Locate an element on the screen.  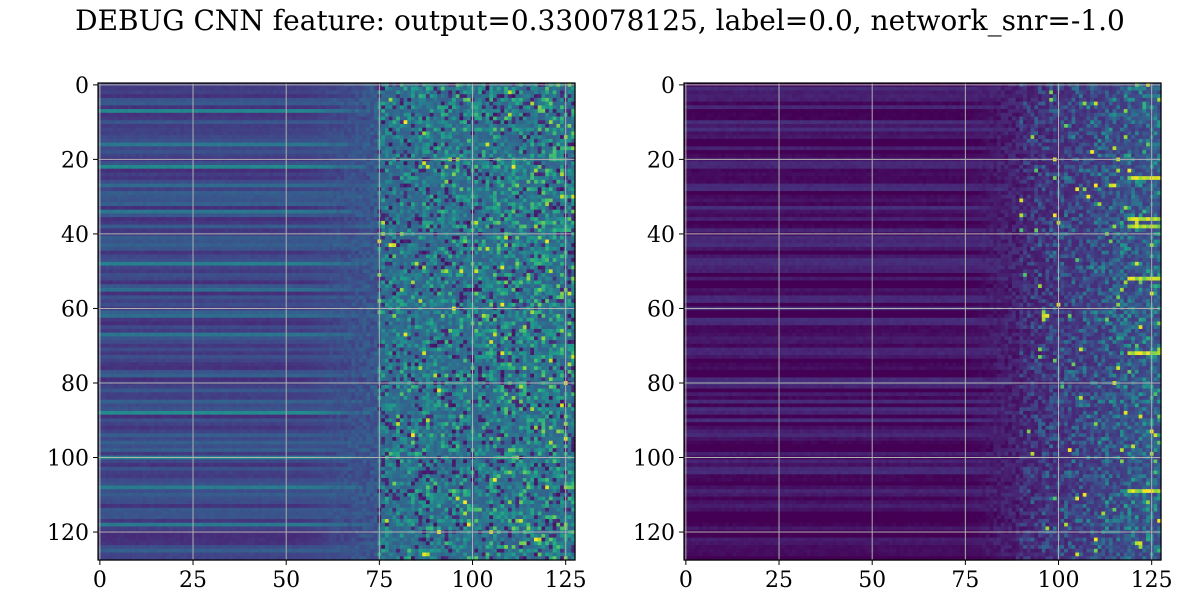
x-tick-label: 0 is located at coordinates (686, 580).